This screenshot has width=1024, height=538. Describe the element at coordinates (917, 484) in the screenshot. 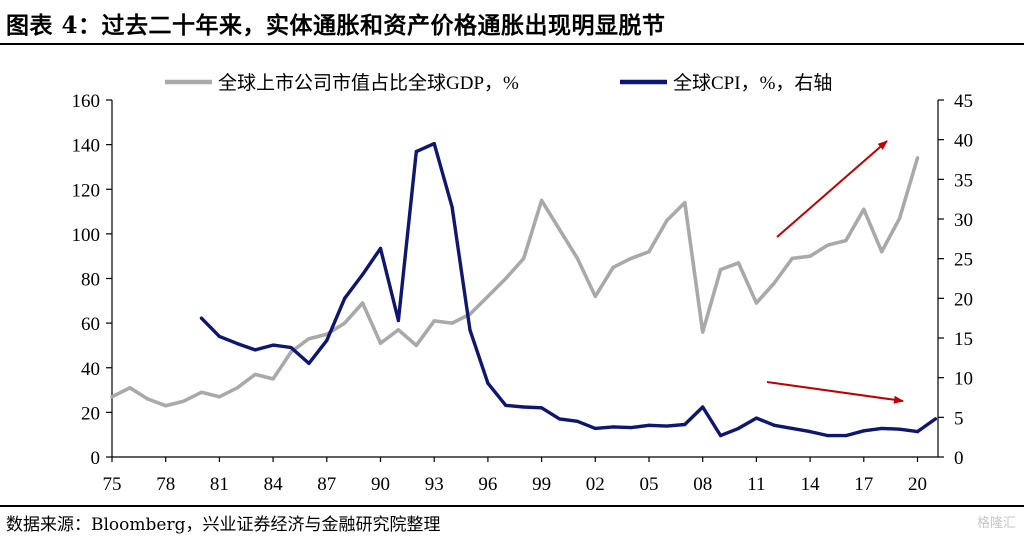

I see `x-tick-label: 20` at that location.